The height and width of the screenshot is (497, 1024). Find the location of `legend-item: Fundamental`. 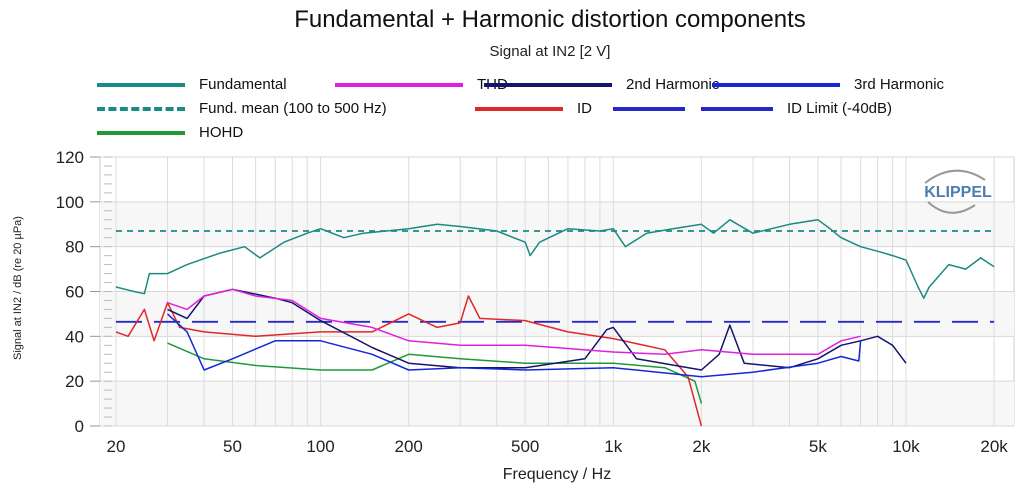

legend-item: Fundamental is located at coordinates (192, 84).